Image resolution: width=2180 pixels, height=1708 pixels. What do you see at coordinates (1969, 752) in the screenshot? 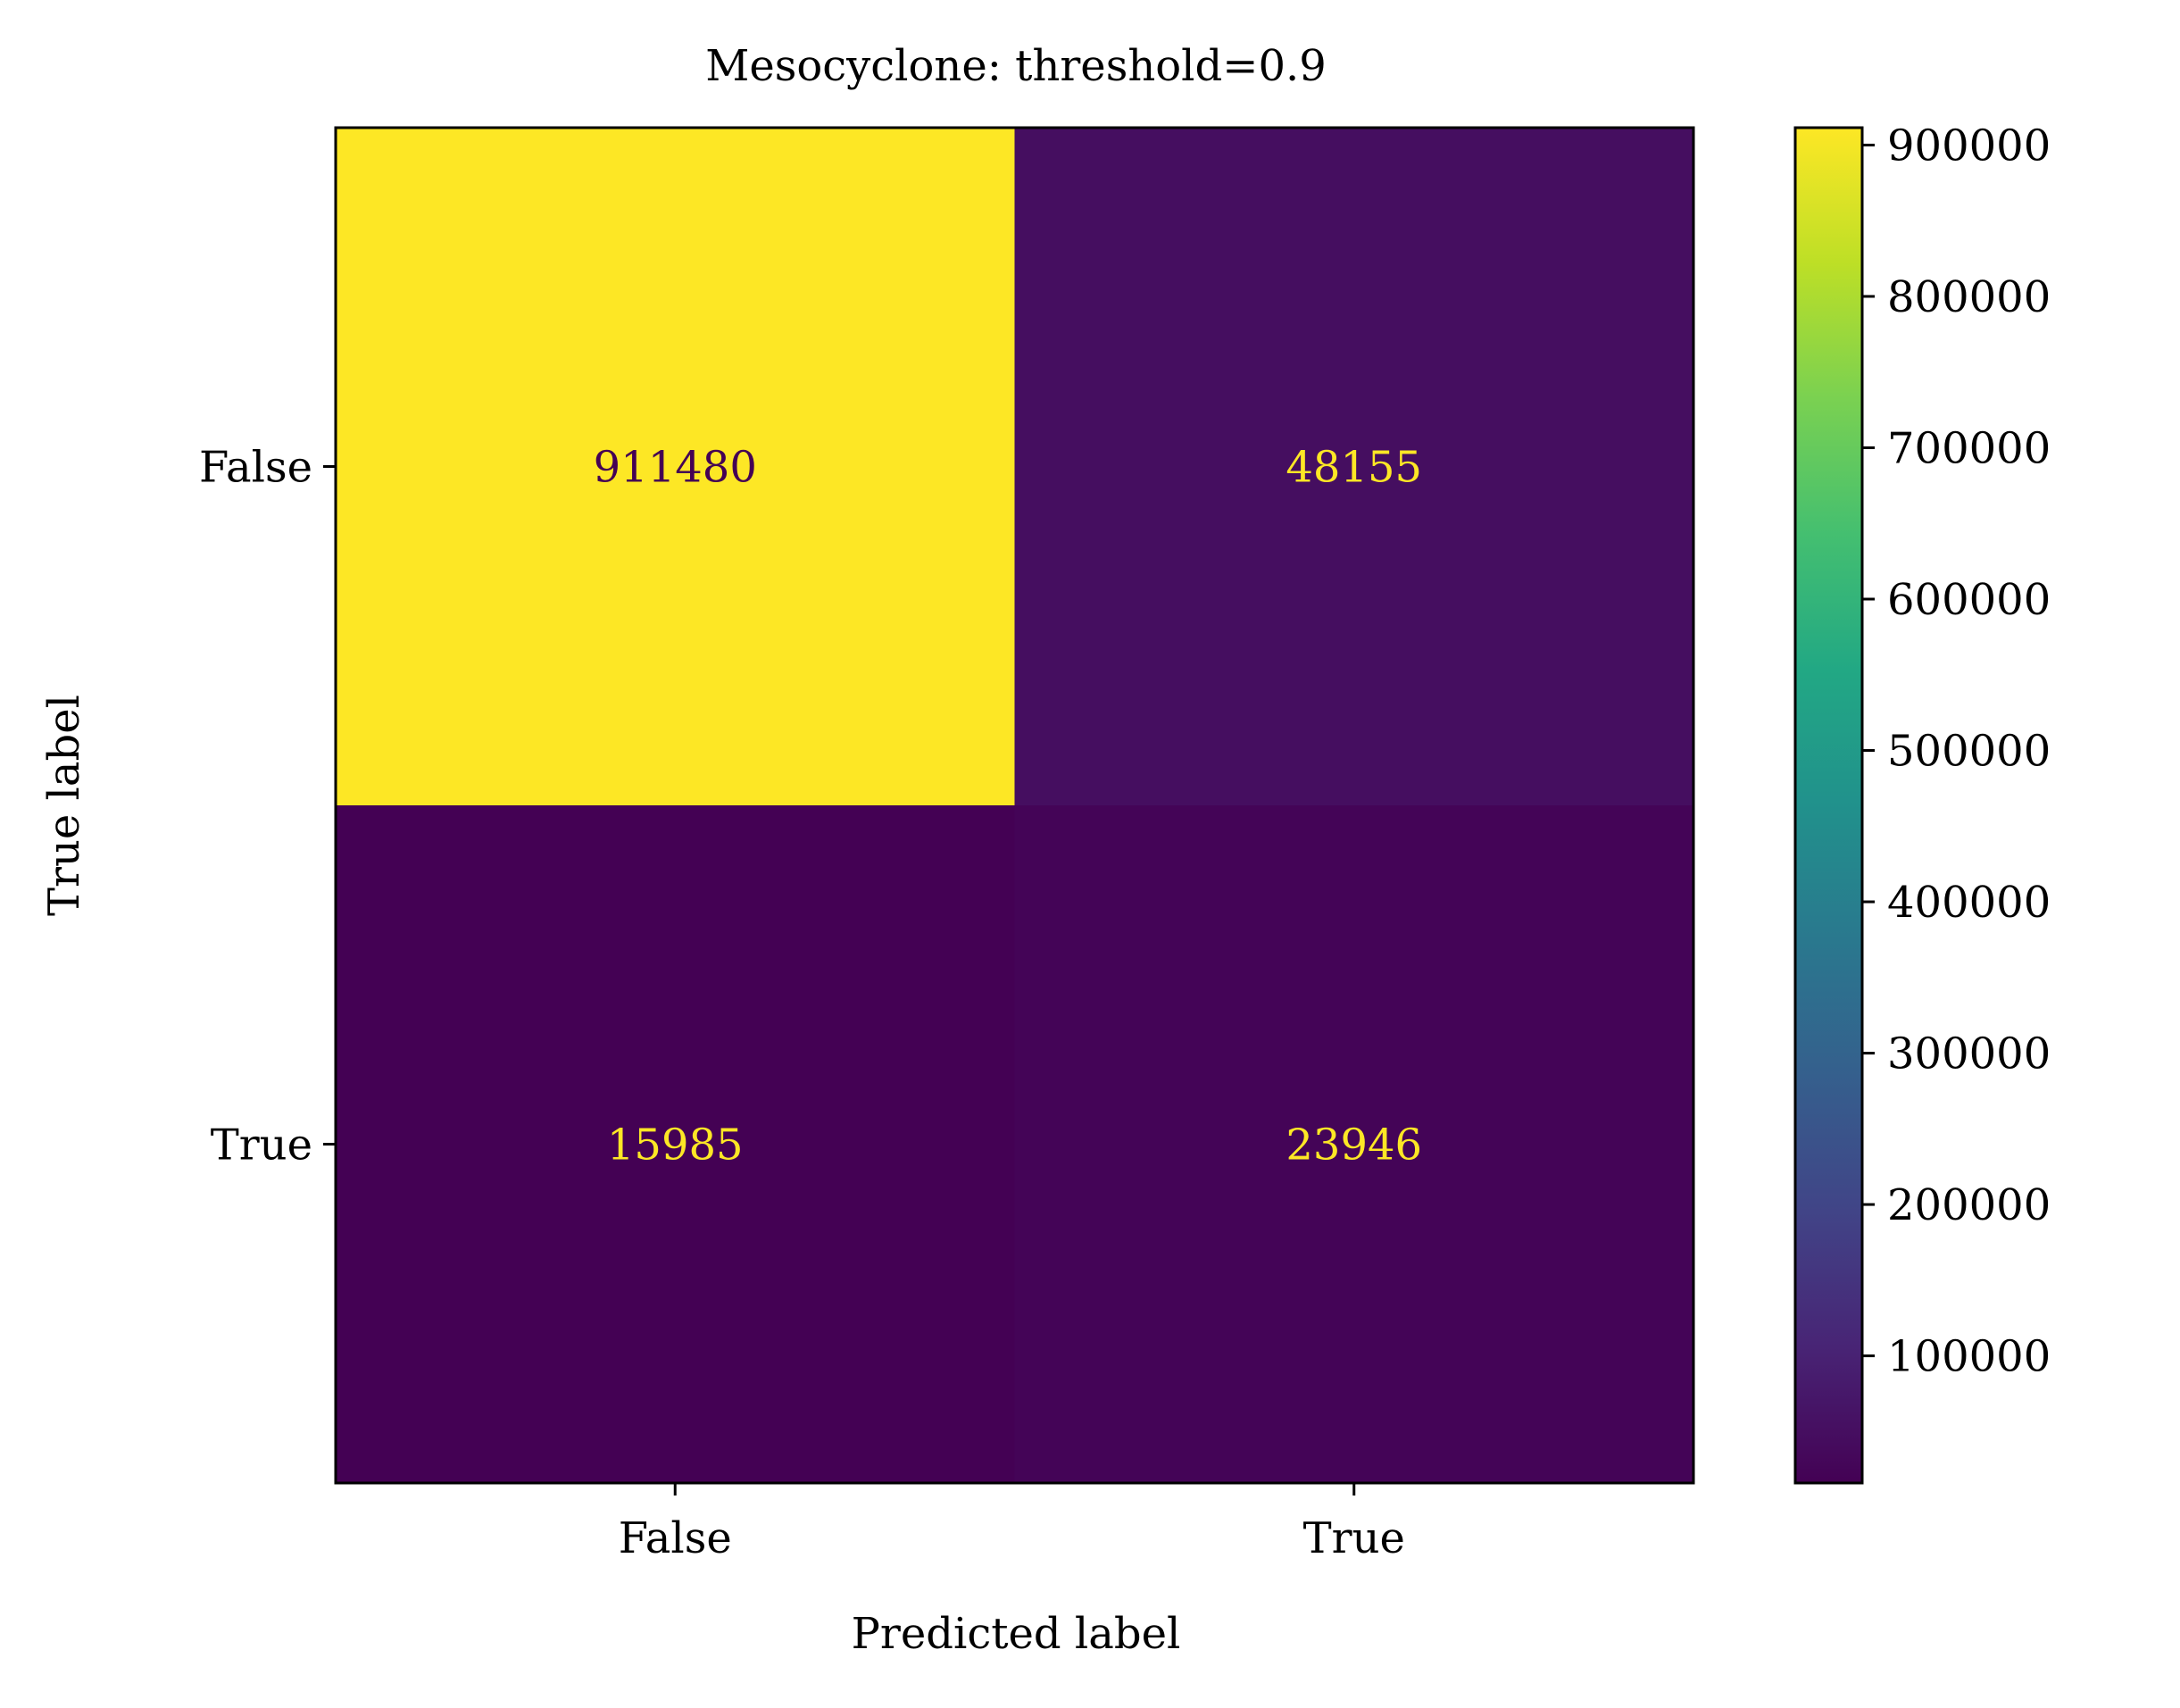
I see `colorbar-tick-label: 500000` at bounding box center [1969, 752].